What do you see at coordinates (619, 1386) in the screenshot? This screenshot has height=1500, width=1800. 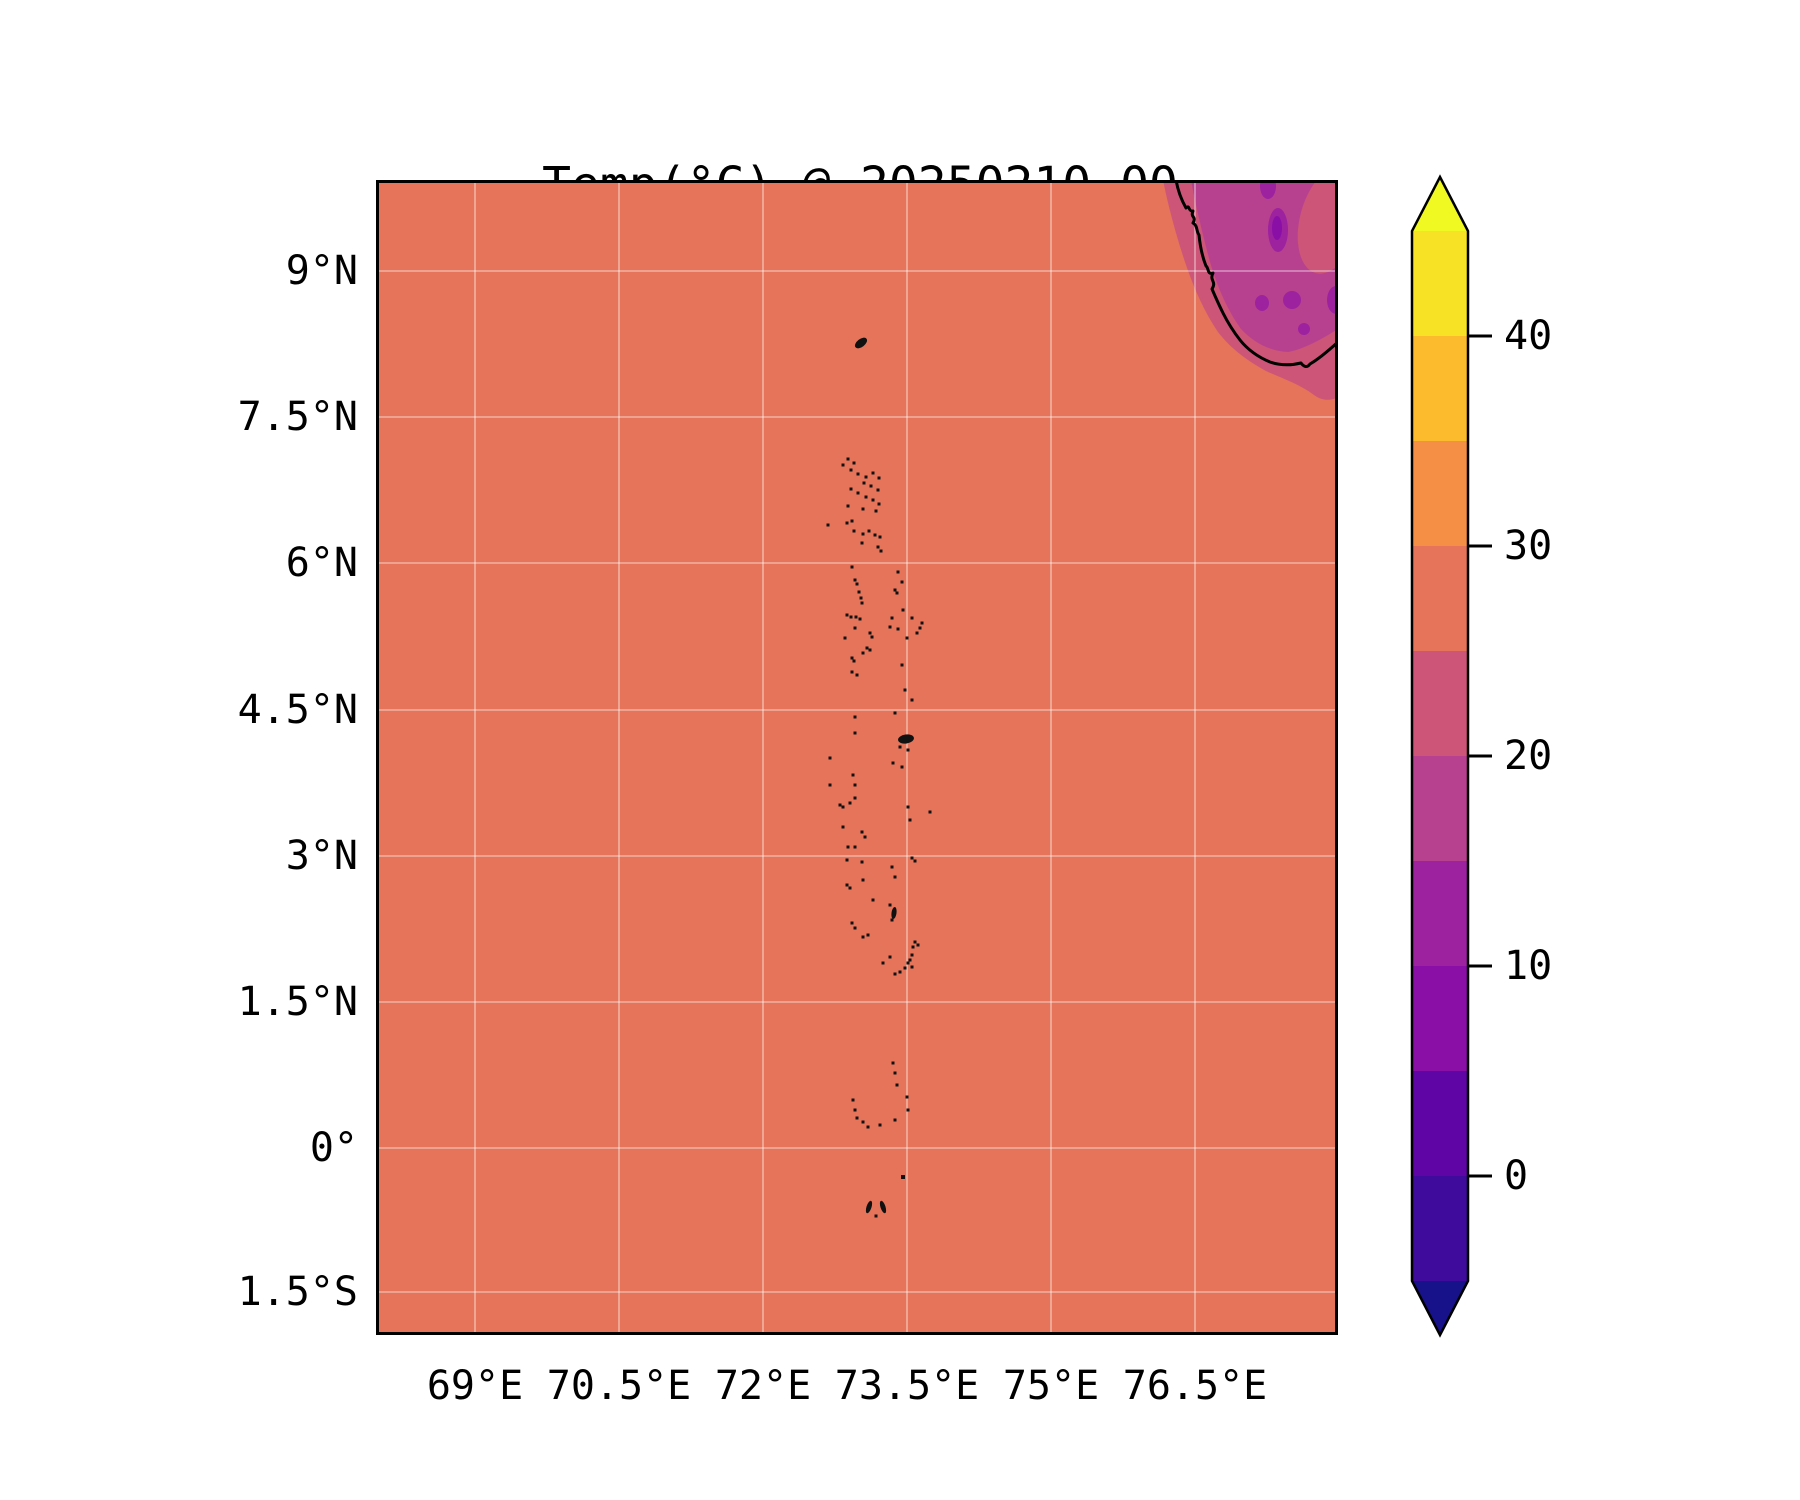 I see `x-tick-label-70.5°E: 70.5°E` at bounding box center [619, 1386].